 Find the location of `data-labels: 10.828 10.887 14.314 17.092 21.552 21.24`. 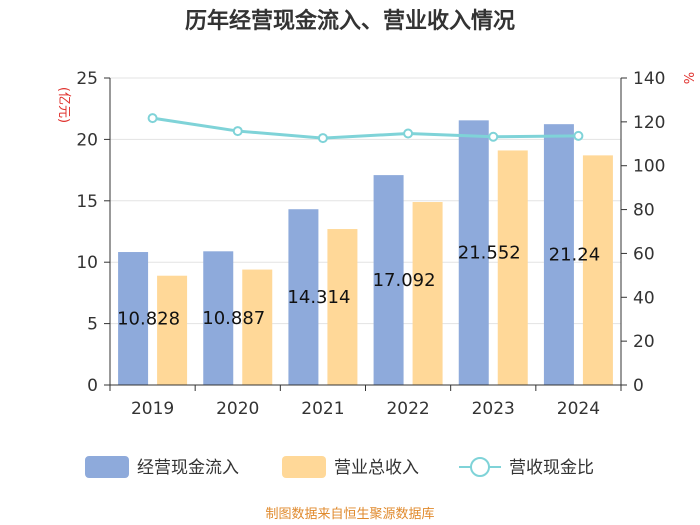

data-labels: 10.828 10.887 14.314 17.092 21.552 21.24 is located at coordinates (358, 286).